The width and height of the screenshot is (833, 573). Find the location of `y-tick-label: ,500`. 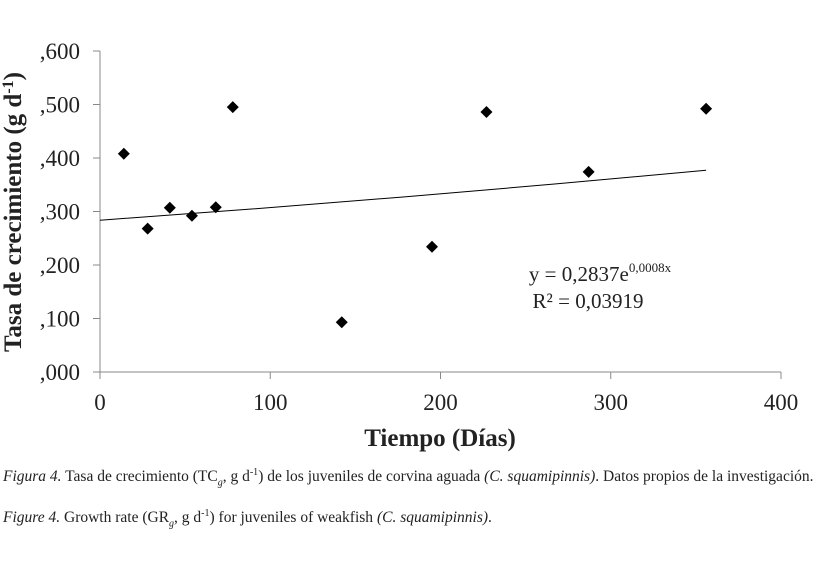

y-tick-label: ,500 is located at coordinates (60, 105).